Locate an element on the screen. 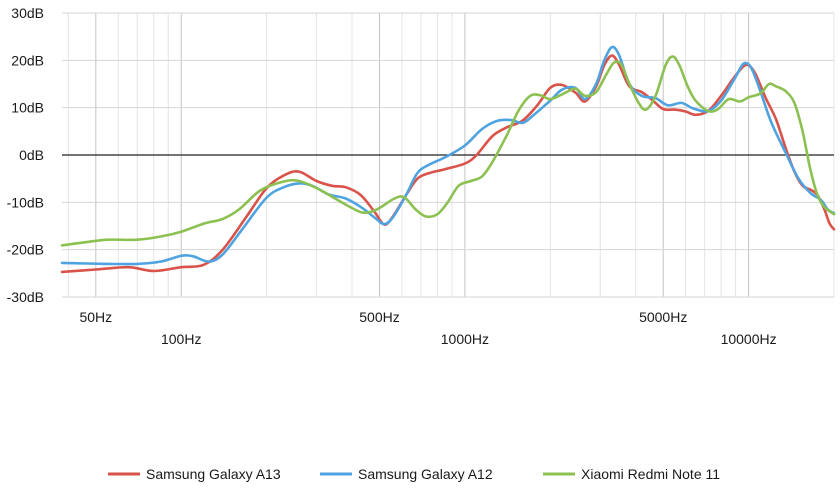  legend-label: Samsung Galaxy A13 is located at coordinates (213, 474).